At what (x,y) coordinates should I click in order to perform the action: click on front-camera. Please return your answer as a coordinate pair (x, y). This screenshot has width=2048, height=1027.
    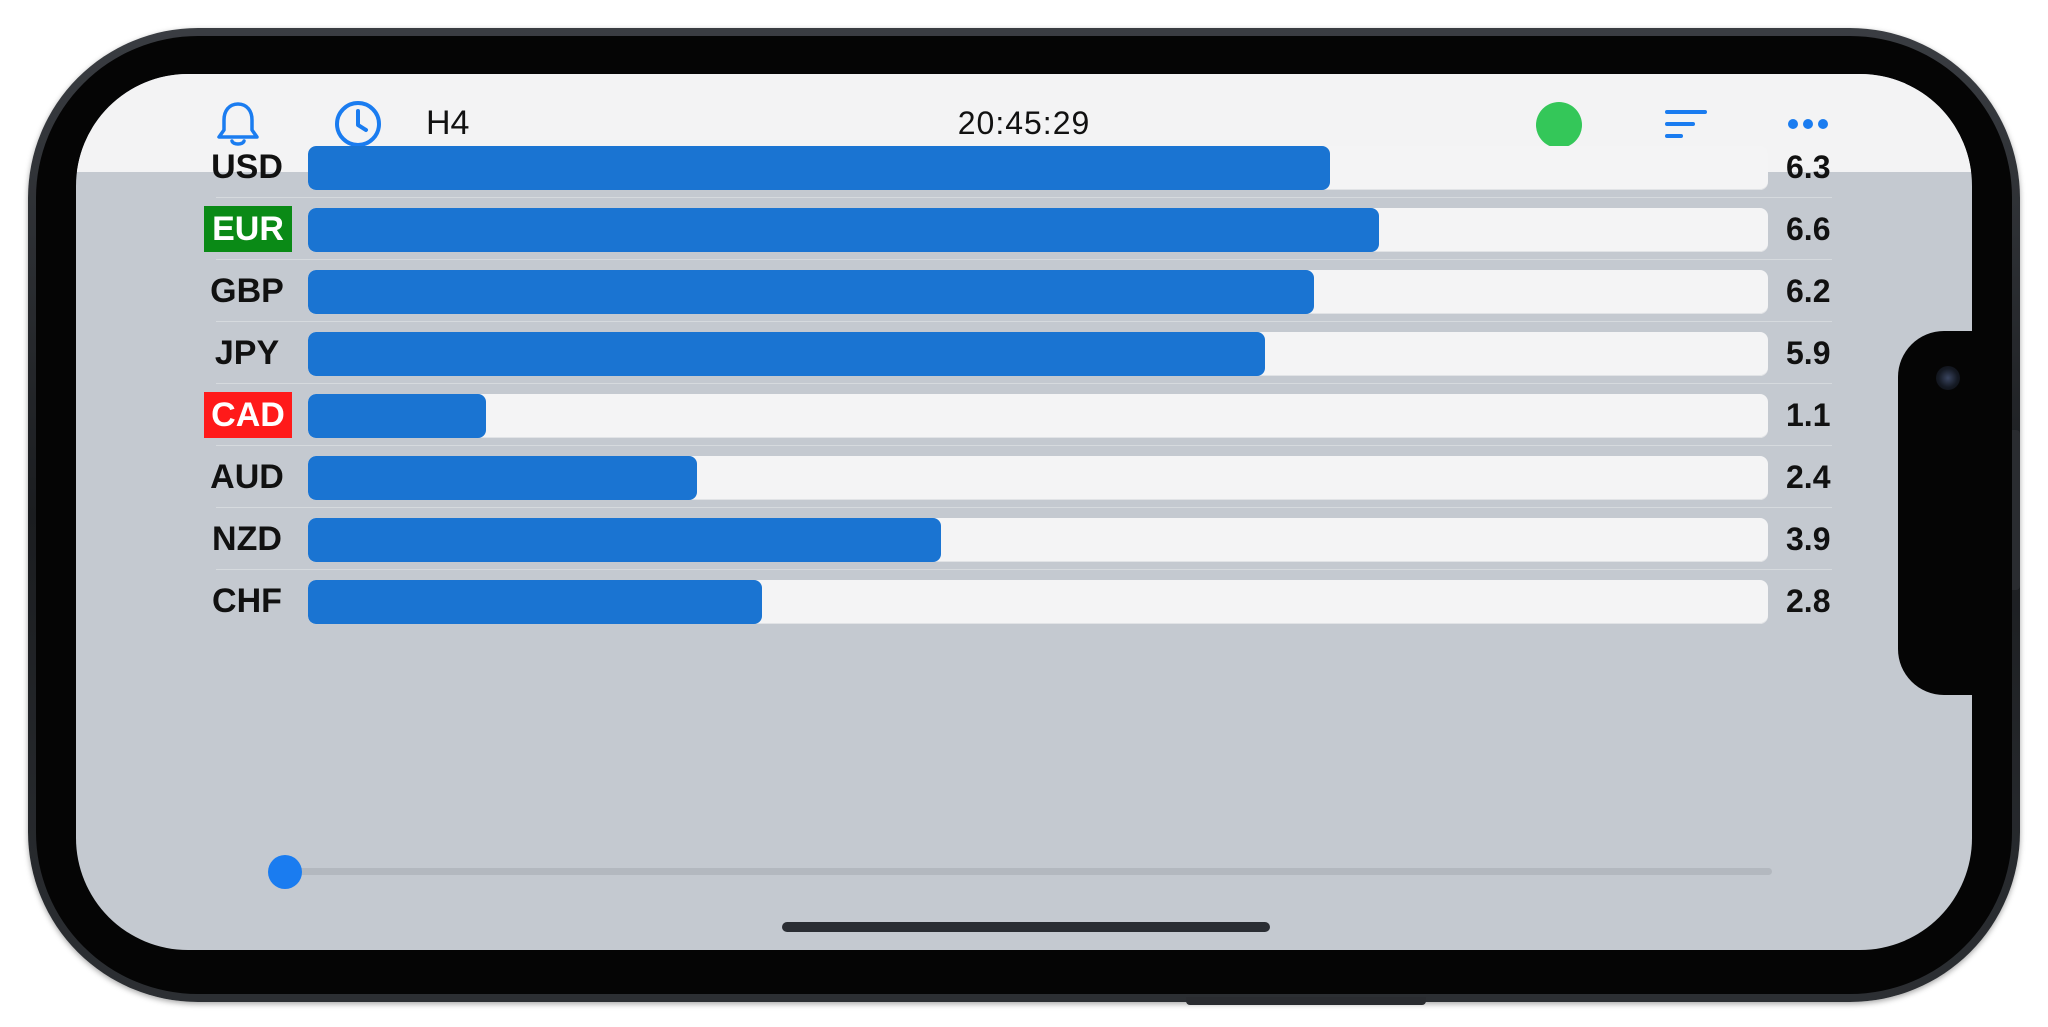
    Looking at the image, I should click on (1948, 378).